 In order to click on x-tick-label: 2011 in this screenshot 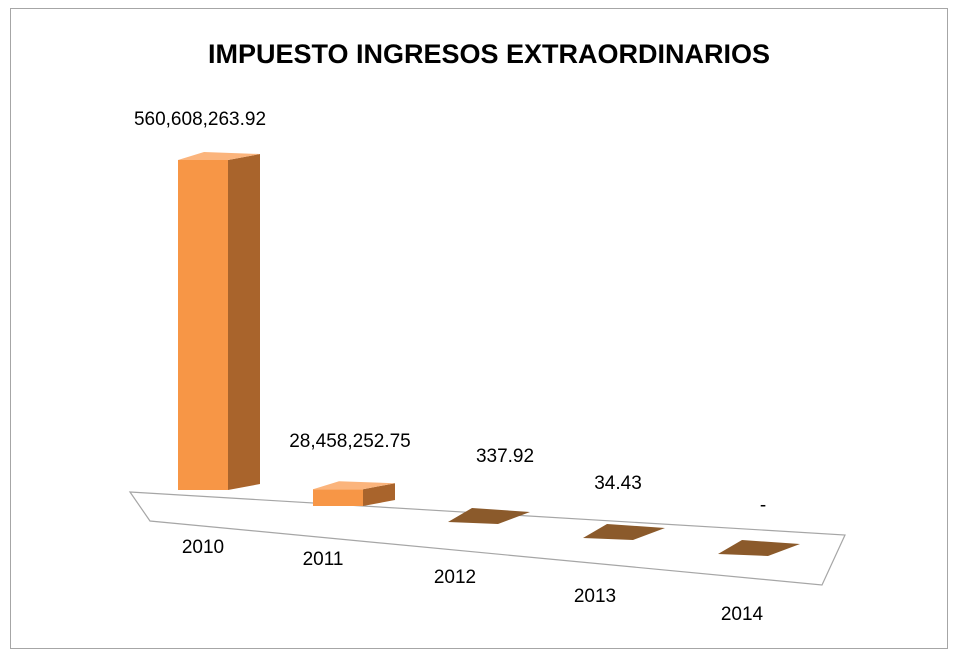, I will do `click(323, 559)`.